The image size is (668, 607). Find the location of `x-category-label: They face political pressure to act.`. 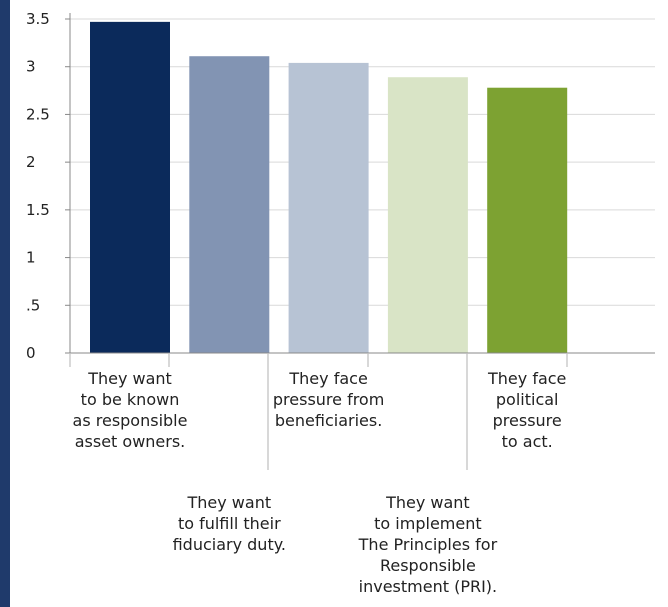

x-category-label: They face political pressure to act. is located at coordinates (526, 410).